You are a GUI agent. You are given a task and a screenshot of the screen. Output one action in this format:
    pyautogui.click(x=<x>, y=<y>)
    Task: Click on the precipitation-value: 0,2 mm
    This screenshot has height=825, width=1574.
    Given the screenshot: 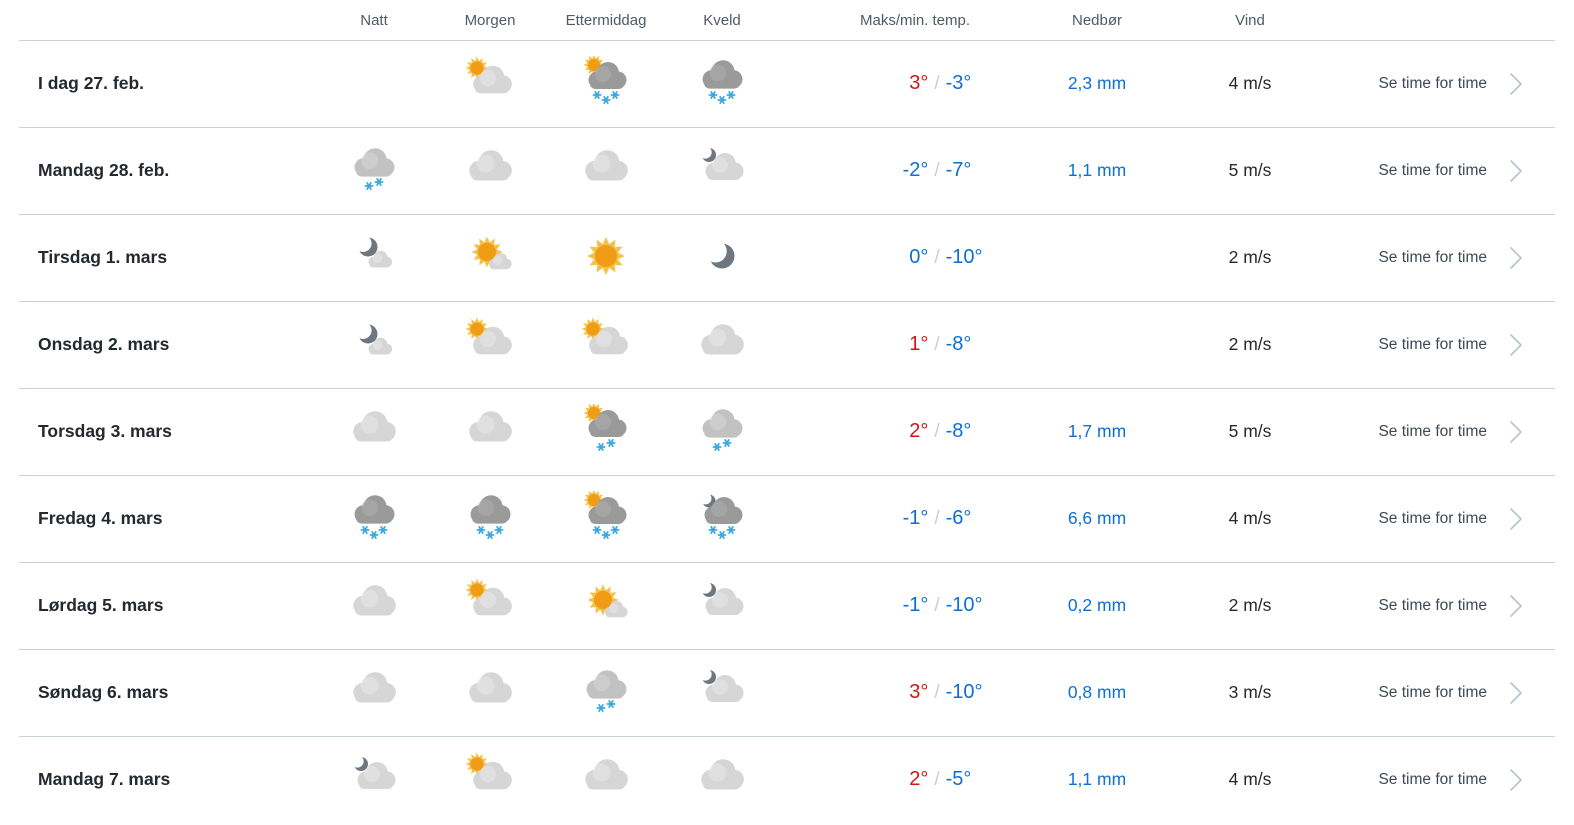 What is the action you would take?
    pyautogui.click(x=1097, y=605)
    